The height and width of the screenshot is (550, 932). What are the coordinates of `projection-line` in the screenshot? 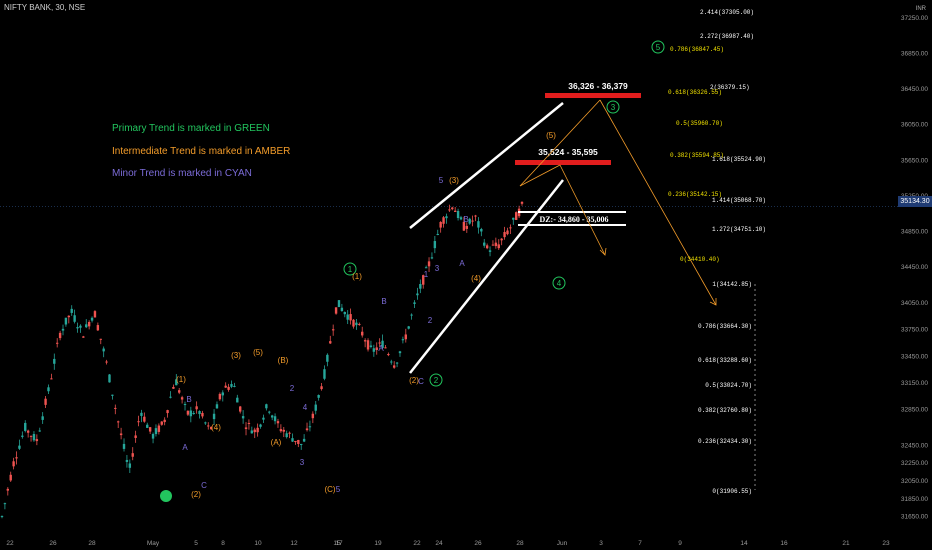 It's located at (582, 210).